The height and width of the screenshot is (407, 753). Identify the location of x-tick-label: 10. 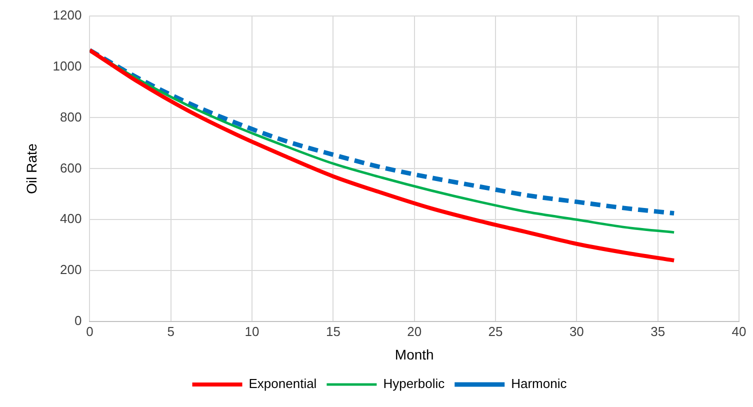
(252, 331).